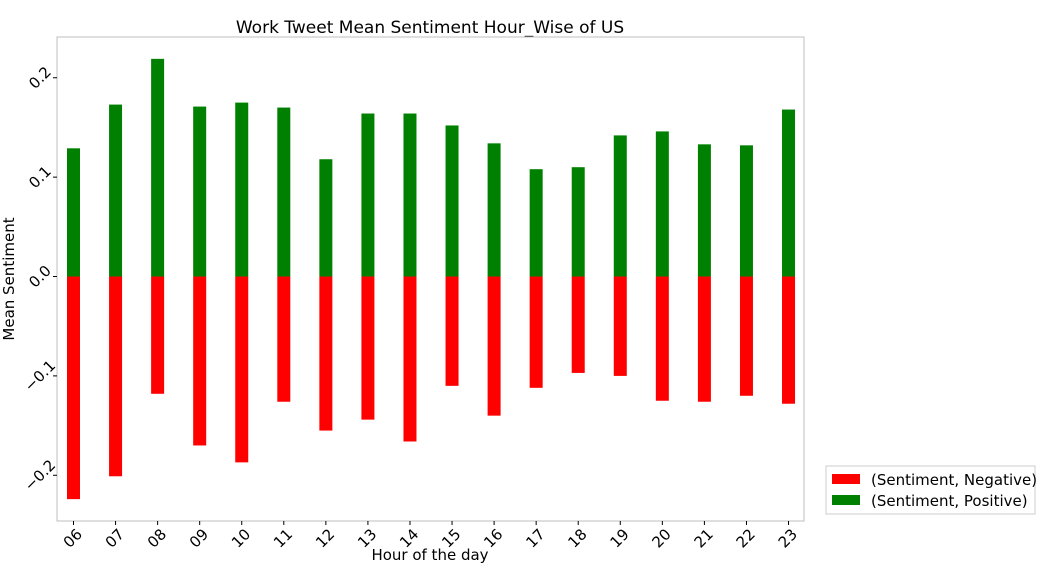 This screenshot has width=1037, height=583. What do you see at coordinates (9, 278) in the screenshot?
I see `y-axis-label: Mean Sentiment` at bounding box center [9, 278].